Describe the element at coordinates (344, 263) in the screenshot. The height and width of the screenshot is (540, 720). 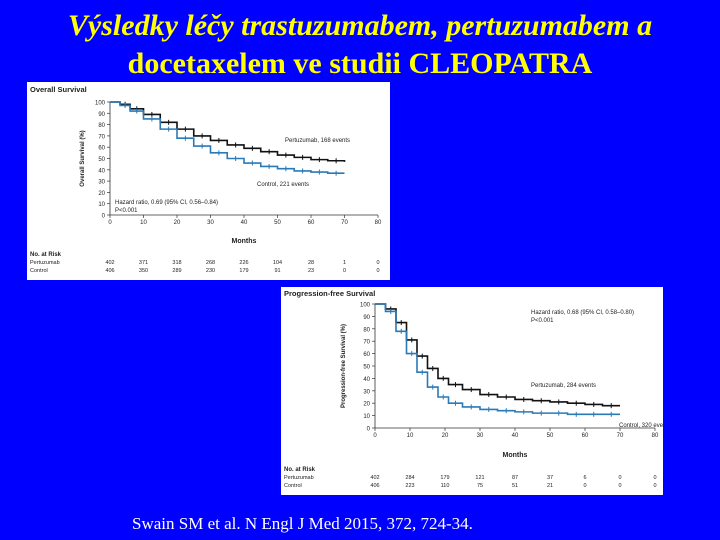
I see `risk-table-value: 1` at that location.